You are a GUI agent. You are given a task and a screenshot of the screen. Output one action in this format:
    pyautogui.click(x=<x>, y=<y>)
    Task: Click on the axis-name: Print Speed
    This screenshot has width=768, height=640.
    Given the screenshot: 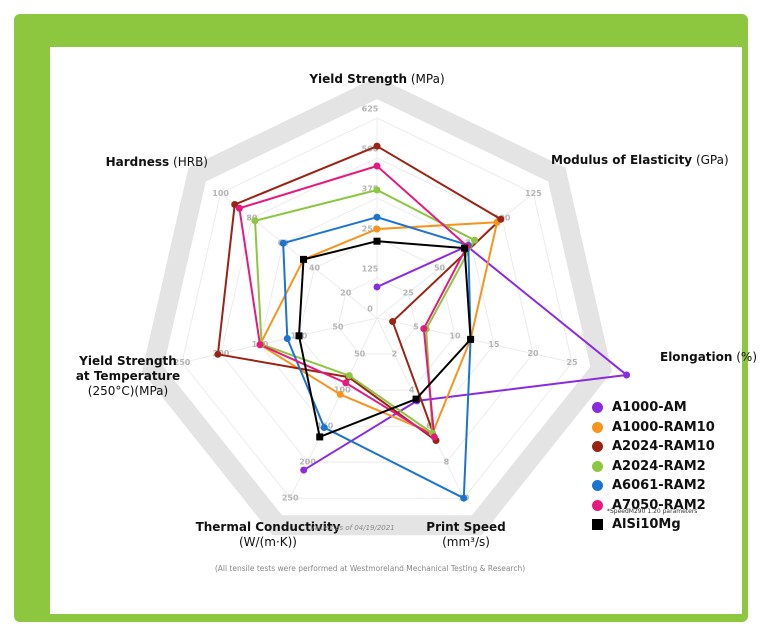 What is the action you would take?
    pyautogui.click(x=466, y=527)
    